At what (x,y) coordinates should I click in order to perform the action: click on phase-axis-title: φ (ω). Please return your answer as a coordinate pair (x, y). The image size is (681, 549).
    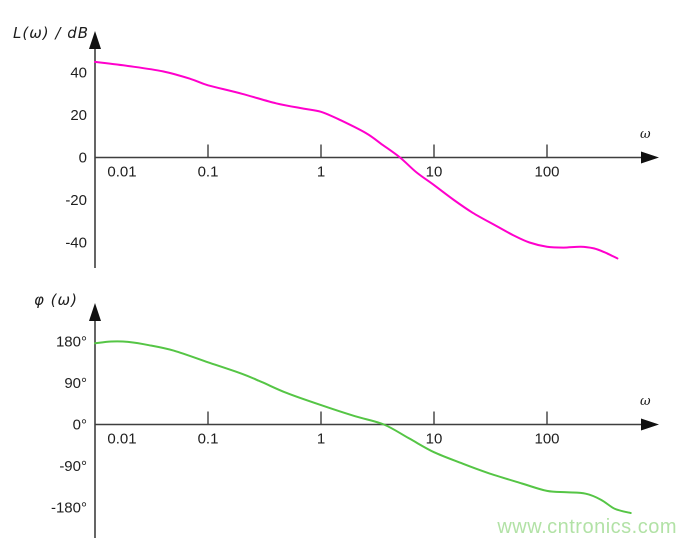
    Looking at the image, I should click on (56, 300).